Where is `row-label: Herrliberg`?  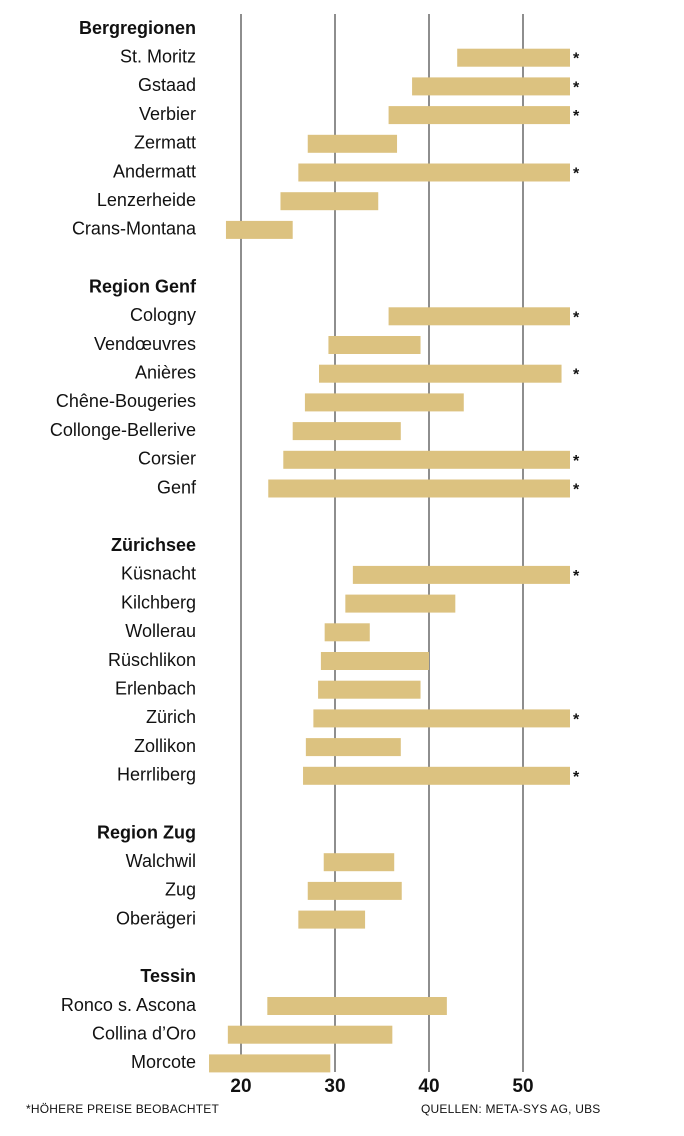
row-label: Herrliberg is located at coordinates (156, 775).